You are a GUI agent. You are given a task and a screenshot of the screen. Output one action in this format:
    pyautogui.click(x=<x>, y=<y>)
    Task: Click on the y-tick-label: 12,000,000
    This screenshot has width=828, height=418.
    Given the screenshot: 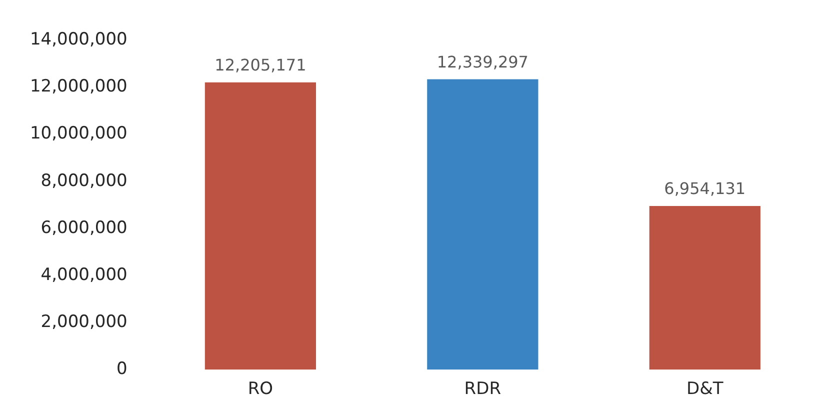 What is the action you would take?
    pyautogui.click(x=79, y=86)
    